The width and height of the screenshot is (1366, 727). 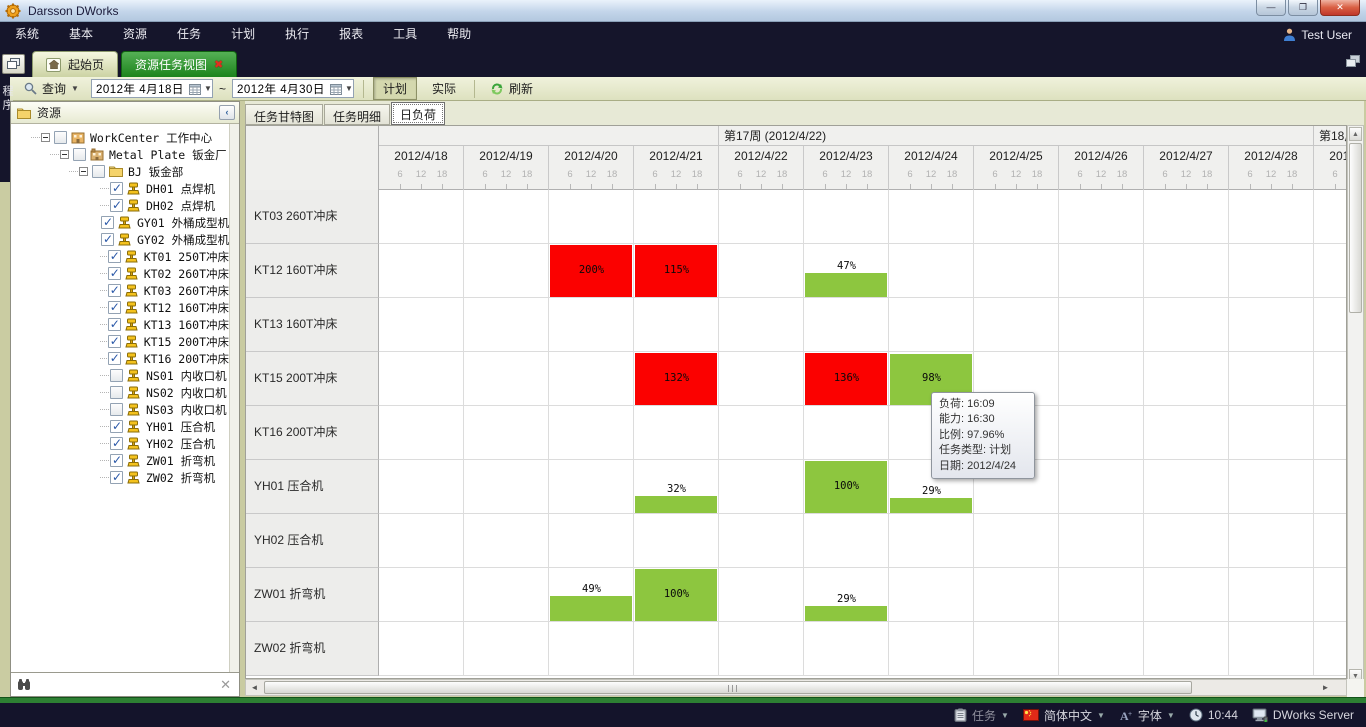 I want to click on horizontal-scrollbar: ◄ ►, so click(x=796, y=687).